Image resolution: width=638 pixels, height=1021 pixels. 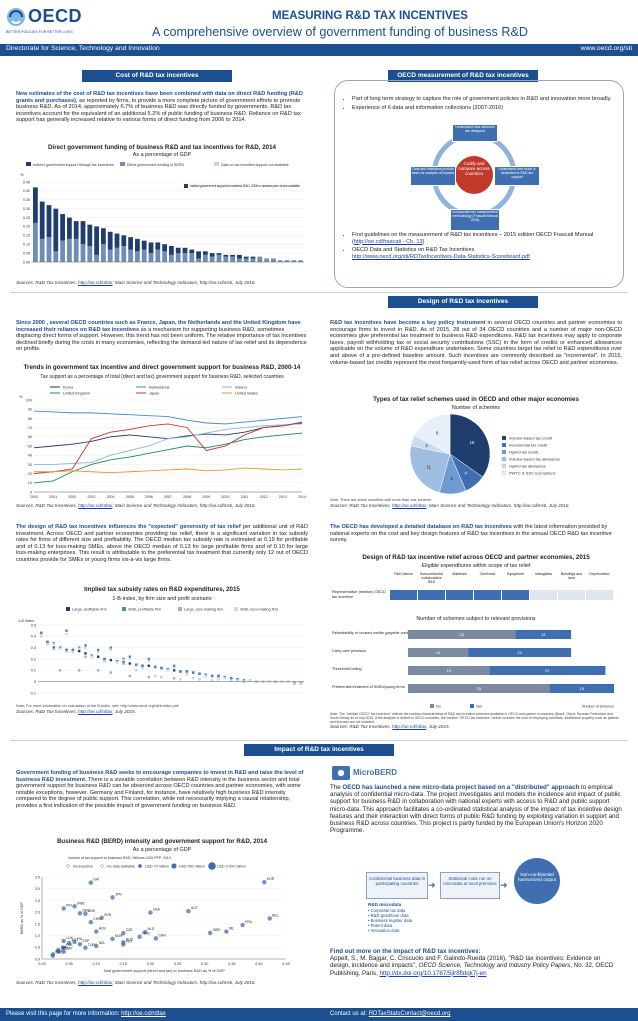 I want to click on database-source-prefix: Sources: R&D Tax Incentives,, so click(x=361, y=726).